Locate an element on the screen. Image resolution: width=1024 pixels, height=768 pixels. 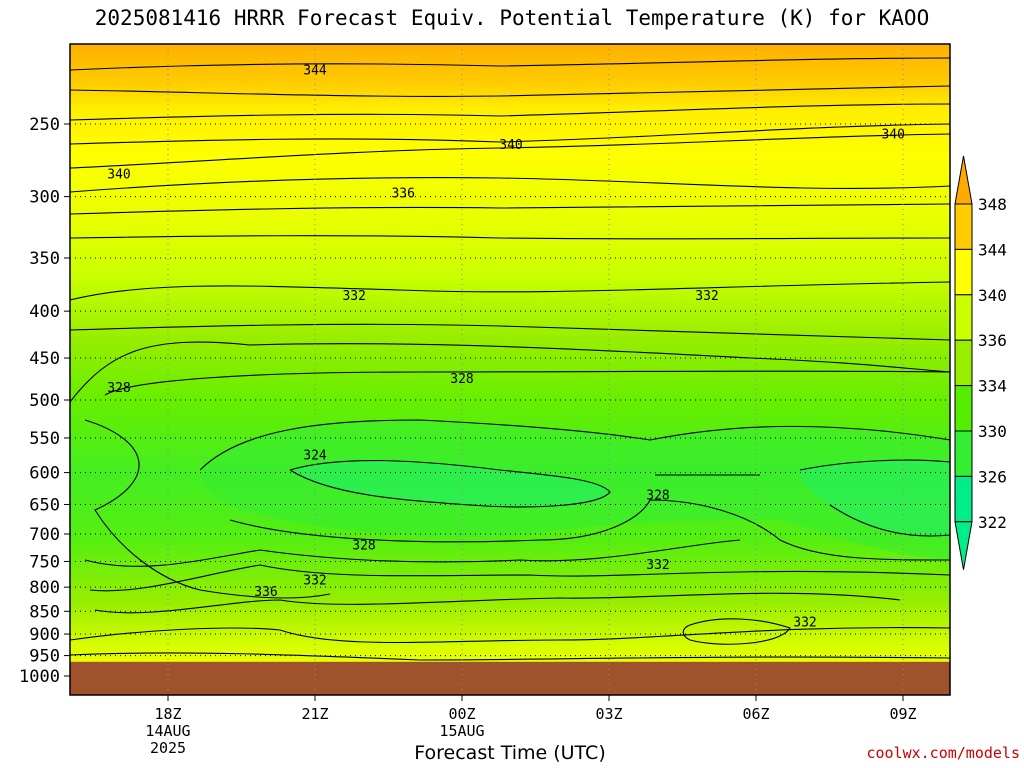
colorbar-label: 344 is located at coordinates (992, 249).